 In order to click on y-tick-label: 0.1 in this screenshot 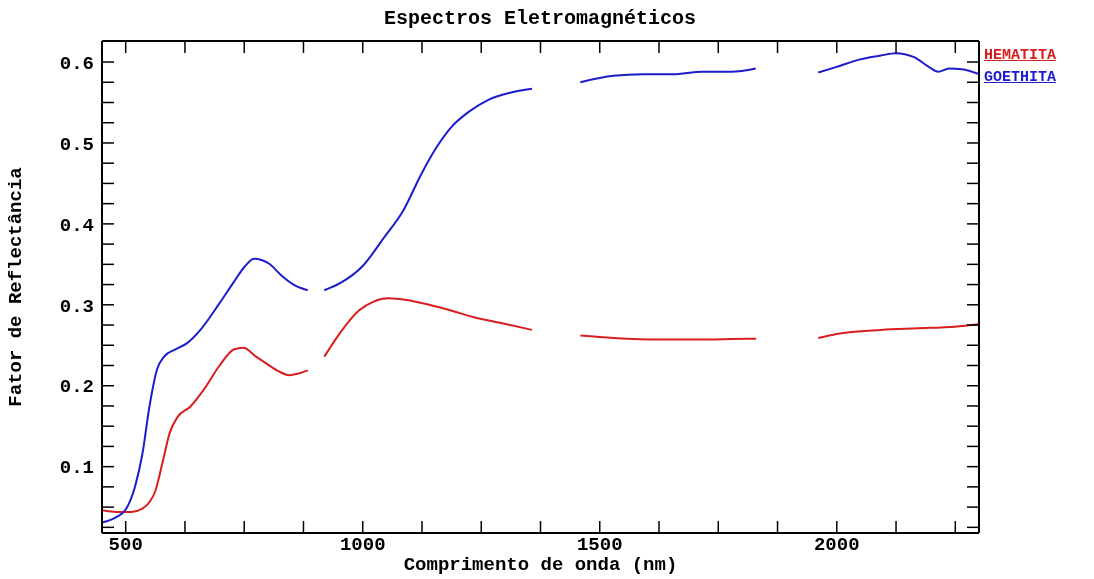, I will do `click(76, 468)`.